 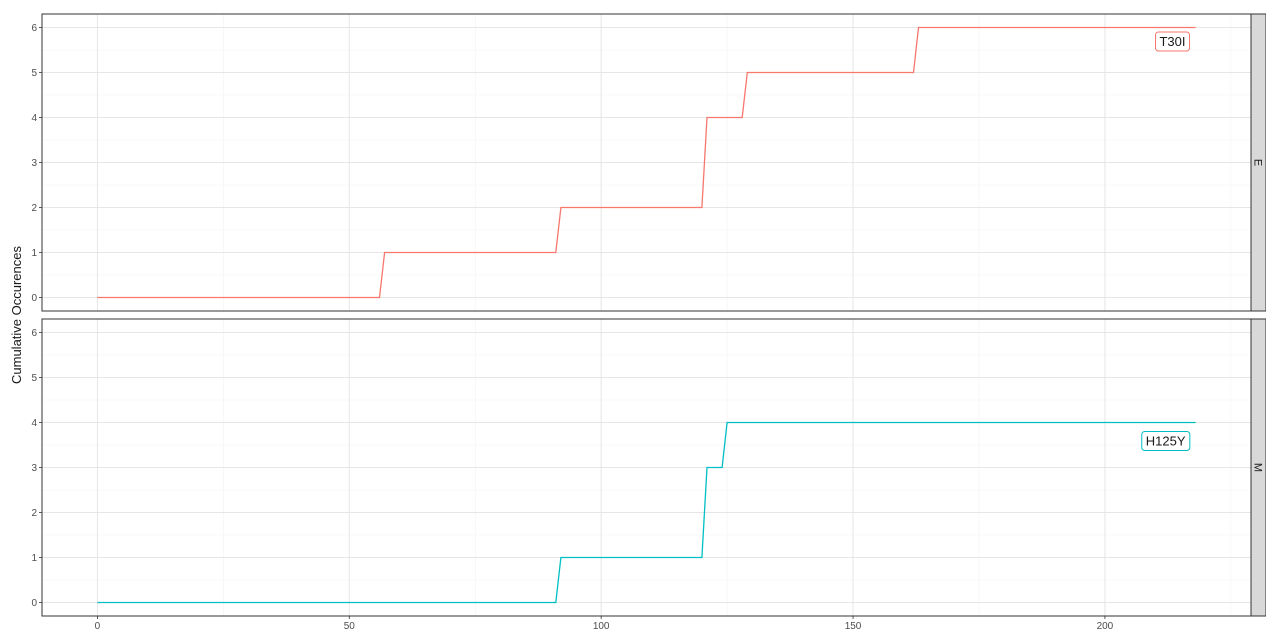 What do you see at coordinates (16, 315) in the screenshot?
I see `y-axis-title: Cumulative Occurences` at bounding box center [16, 315].